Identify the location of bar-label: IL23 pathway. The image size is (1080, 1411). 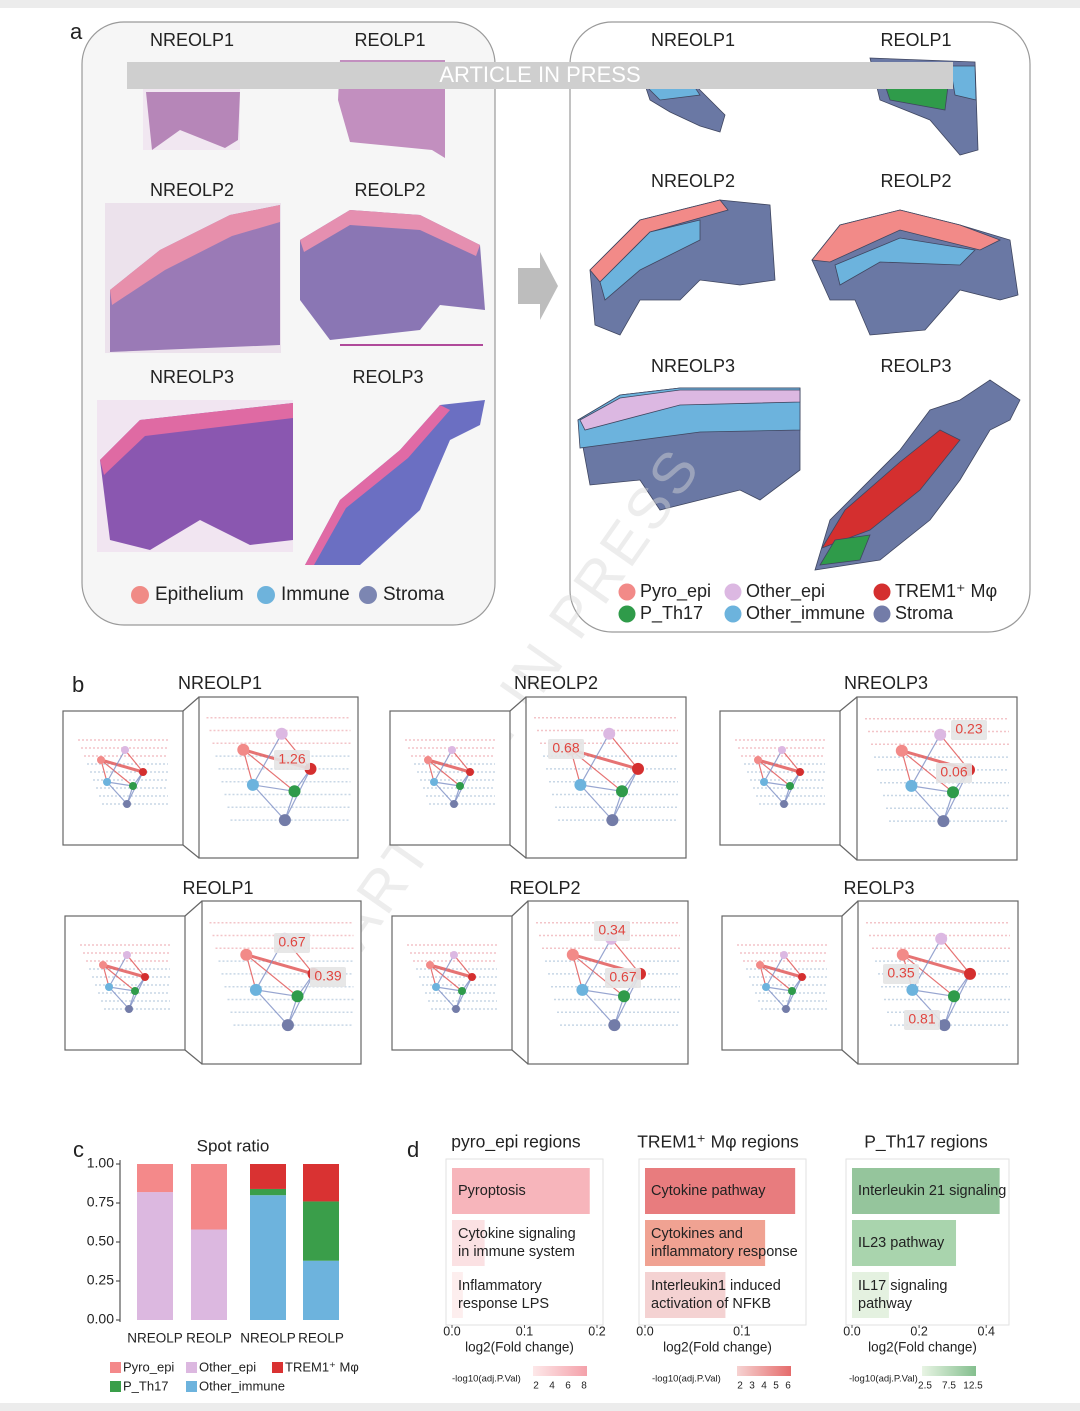
(901, 1243).